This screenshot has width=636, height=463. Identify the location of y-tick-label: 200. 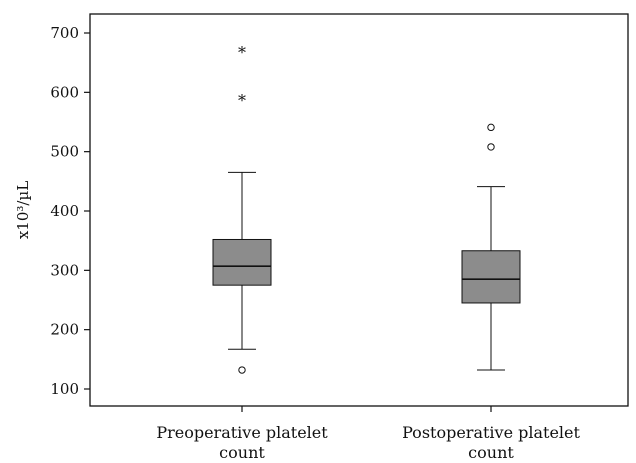
(64, 330).